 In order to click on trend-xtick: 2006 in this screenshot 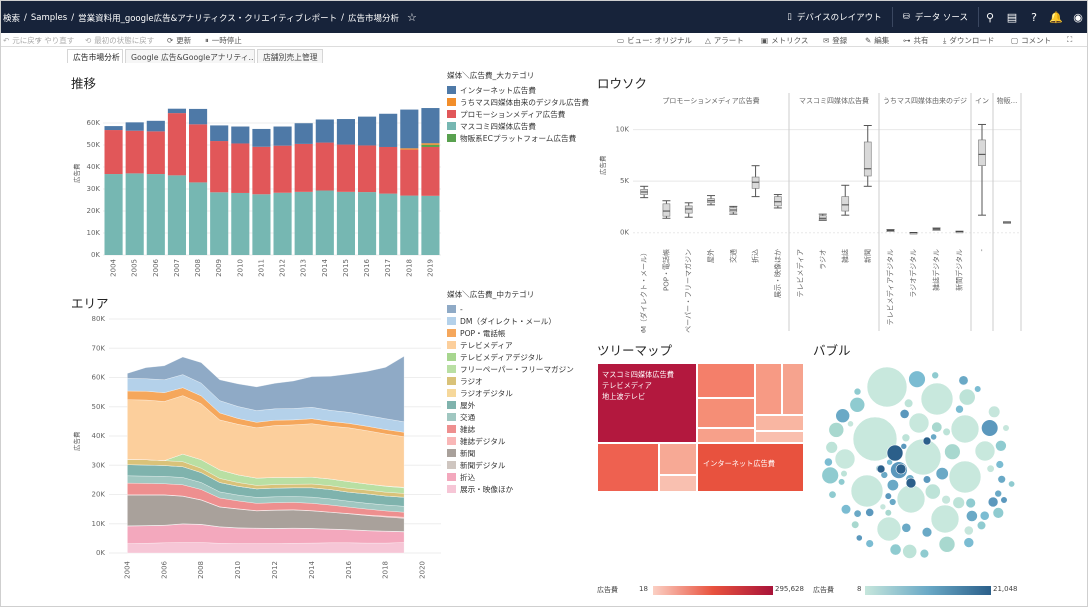, I will do `click(156, 267)`.